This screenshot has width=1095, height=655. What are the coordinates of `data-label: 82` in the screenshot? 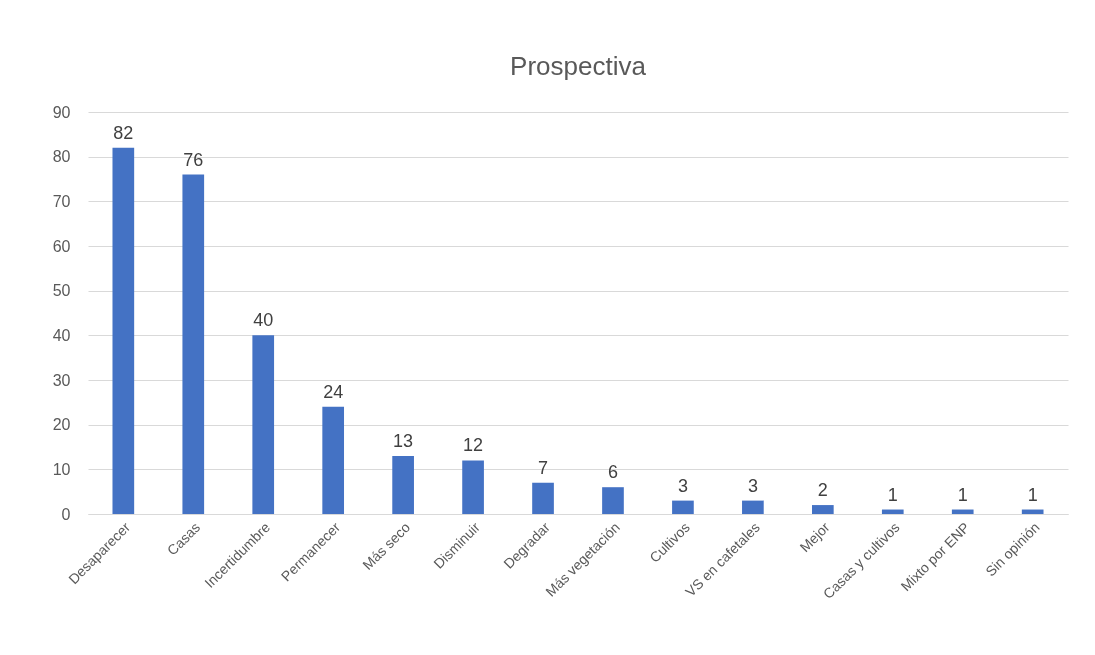 It's located at (123, 132).